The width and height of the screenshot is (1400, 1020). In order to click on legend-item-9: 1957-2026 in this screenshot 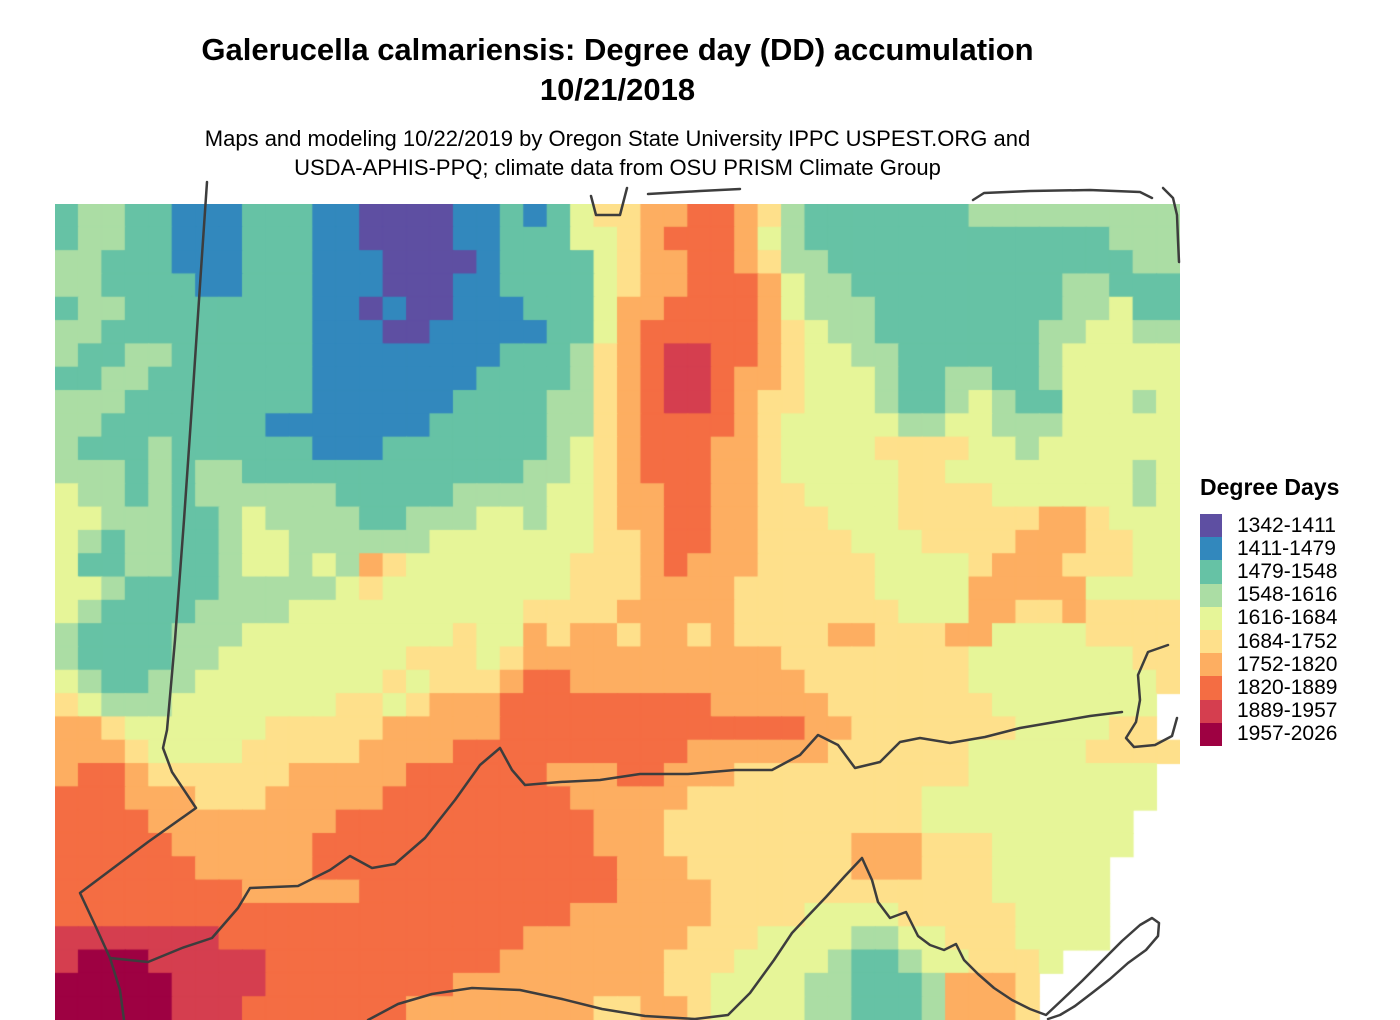, I will do `click(1298, 734)`.